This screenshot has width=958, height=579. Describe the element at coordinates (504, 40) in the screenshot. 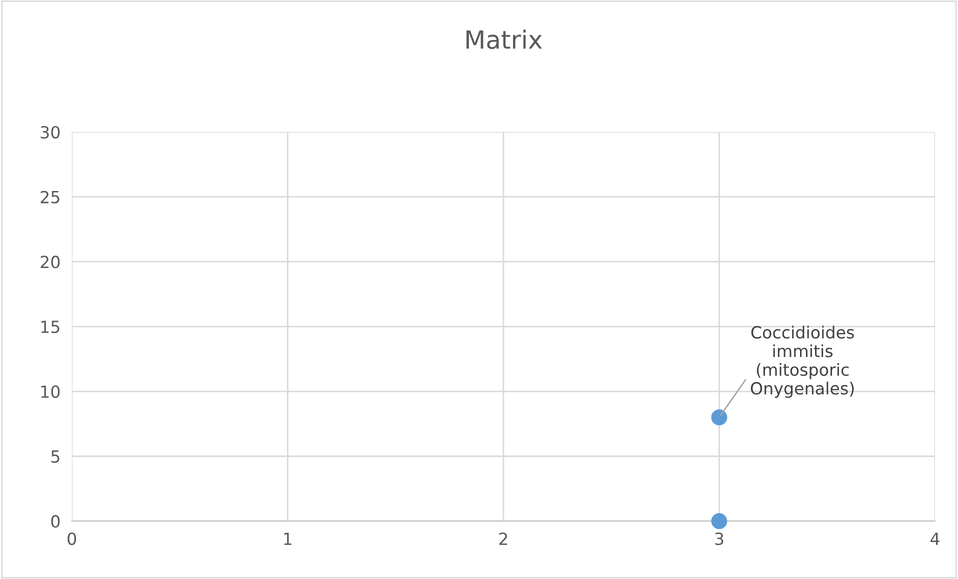

I see `chart-title: Matrix` at that location.